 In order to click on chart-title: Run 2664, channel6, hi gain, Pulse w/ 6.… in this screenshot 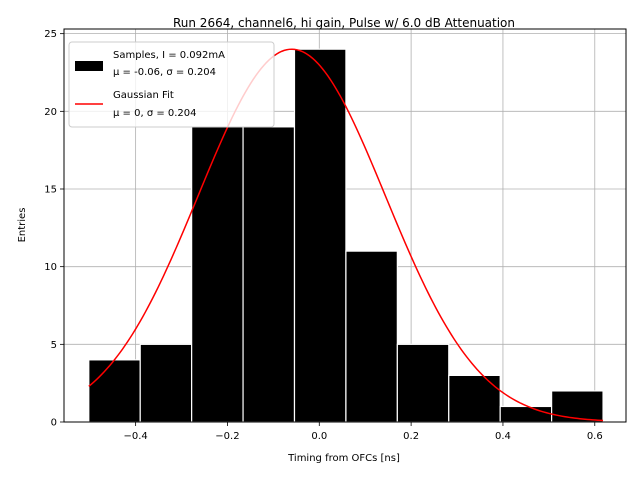, I will do `click(344, 23)`.